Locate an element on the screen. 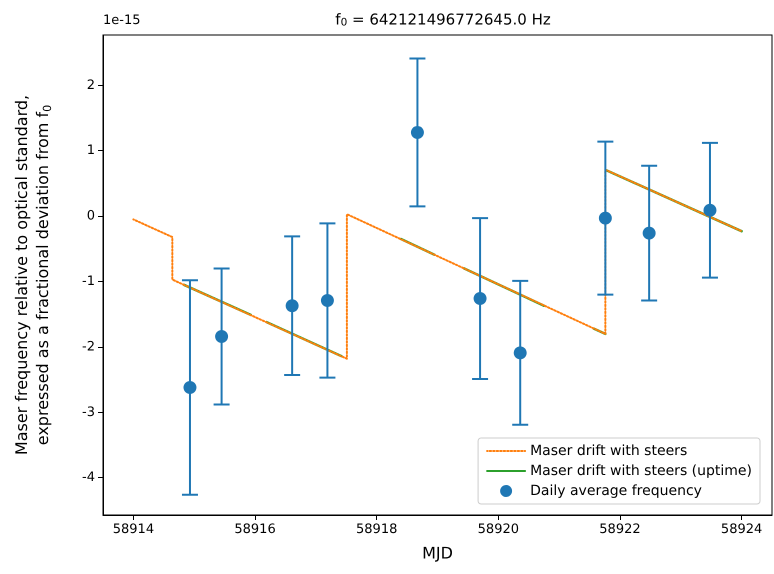 This screenshot has height=574, width=774. y-tick-label: -1 is located at coordinates (88, 282).